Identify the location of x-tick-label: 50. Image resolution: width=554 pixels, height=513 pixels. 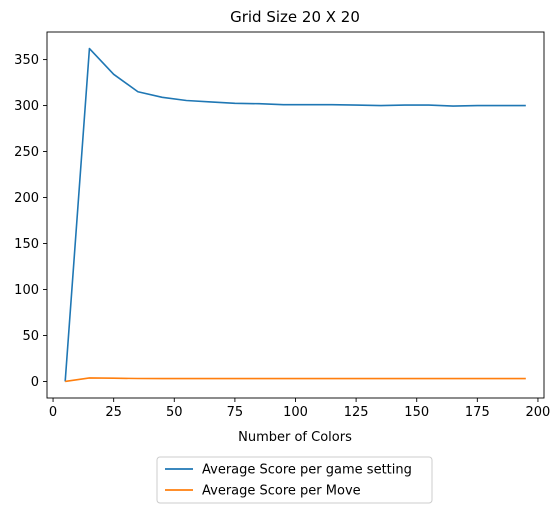
(174, 412).